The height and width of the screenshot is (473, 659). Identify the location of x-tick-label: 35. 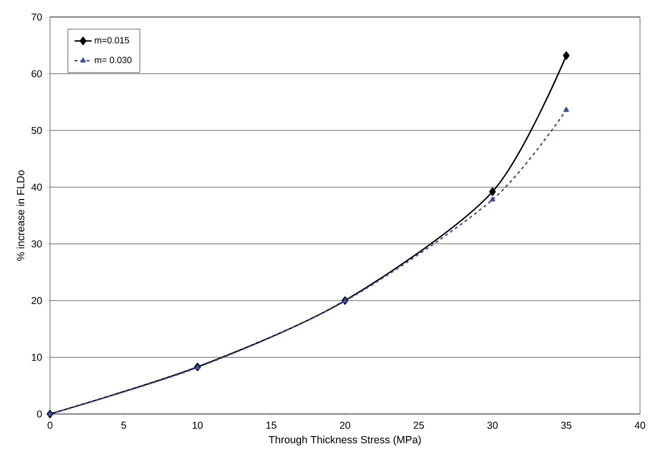
(566, 425).